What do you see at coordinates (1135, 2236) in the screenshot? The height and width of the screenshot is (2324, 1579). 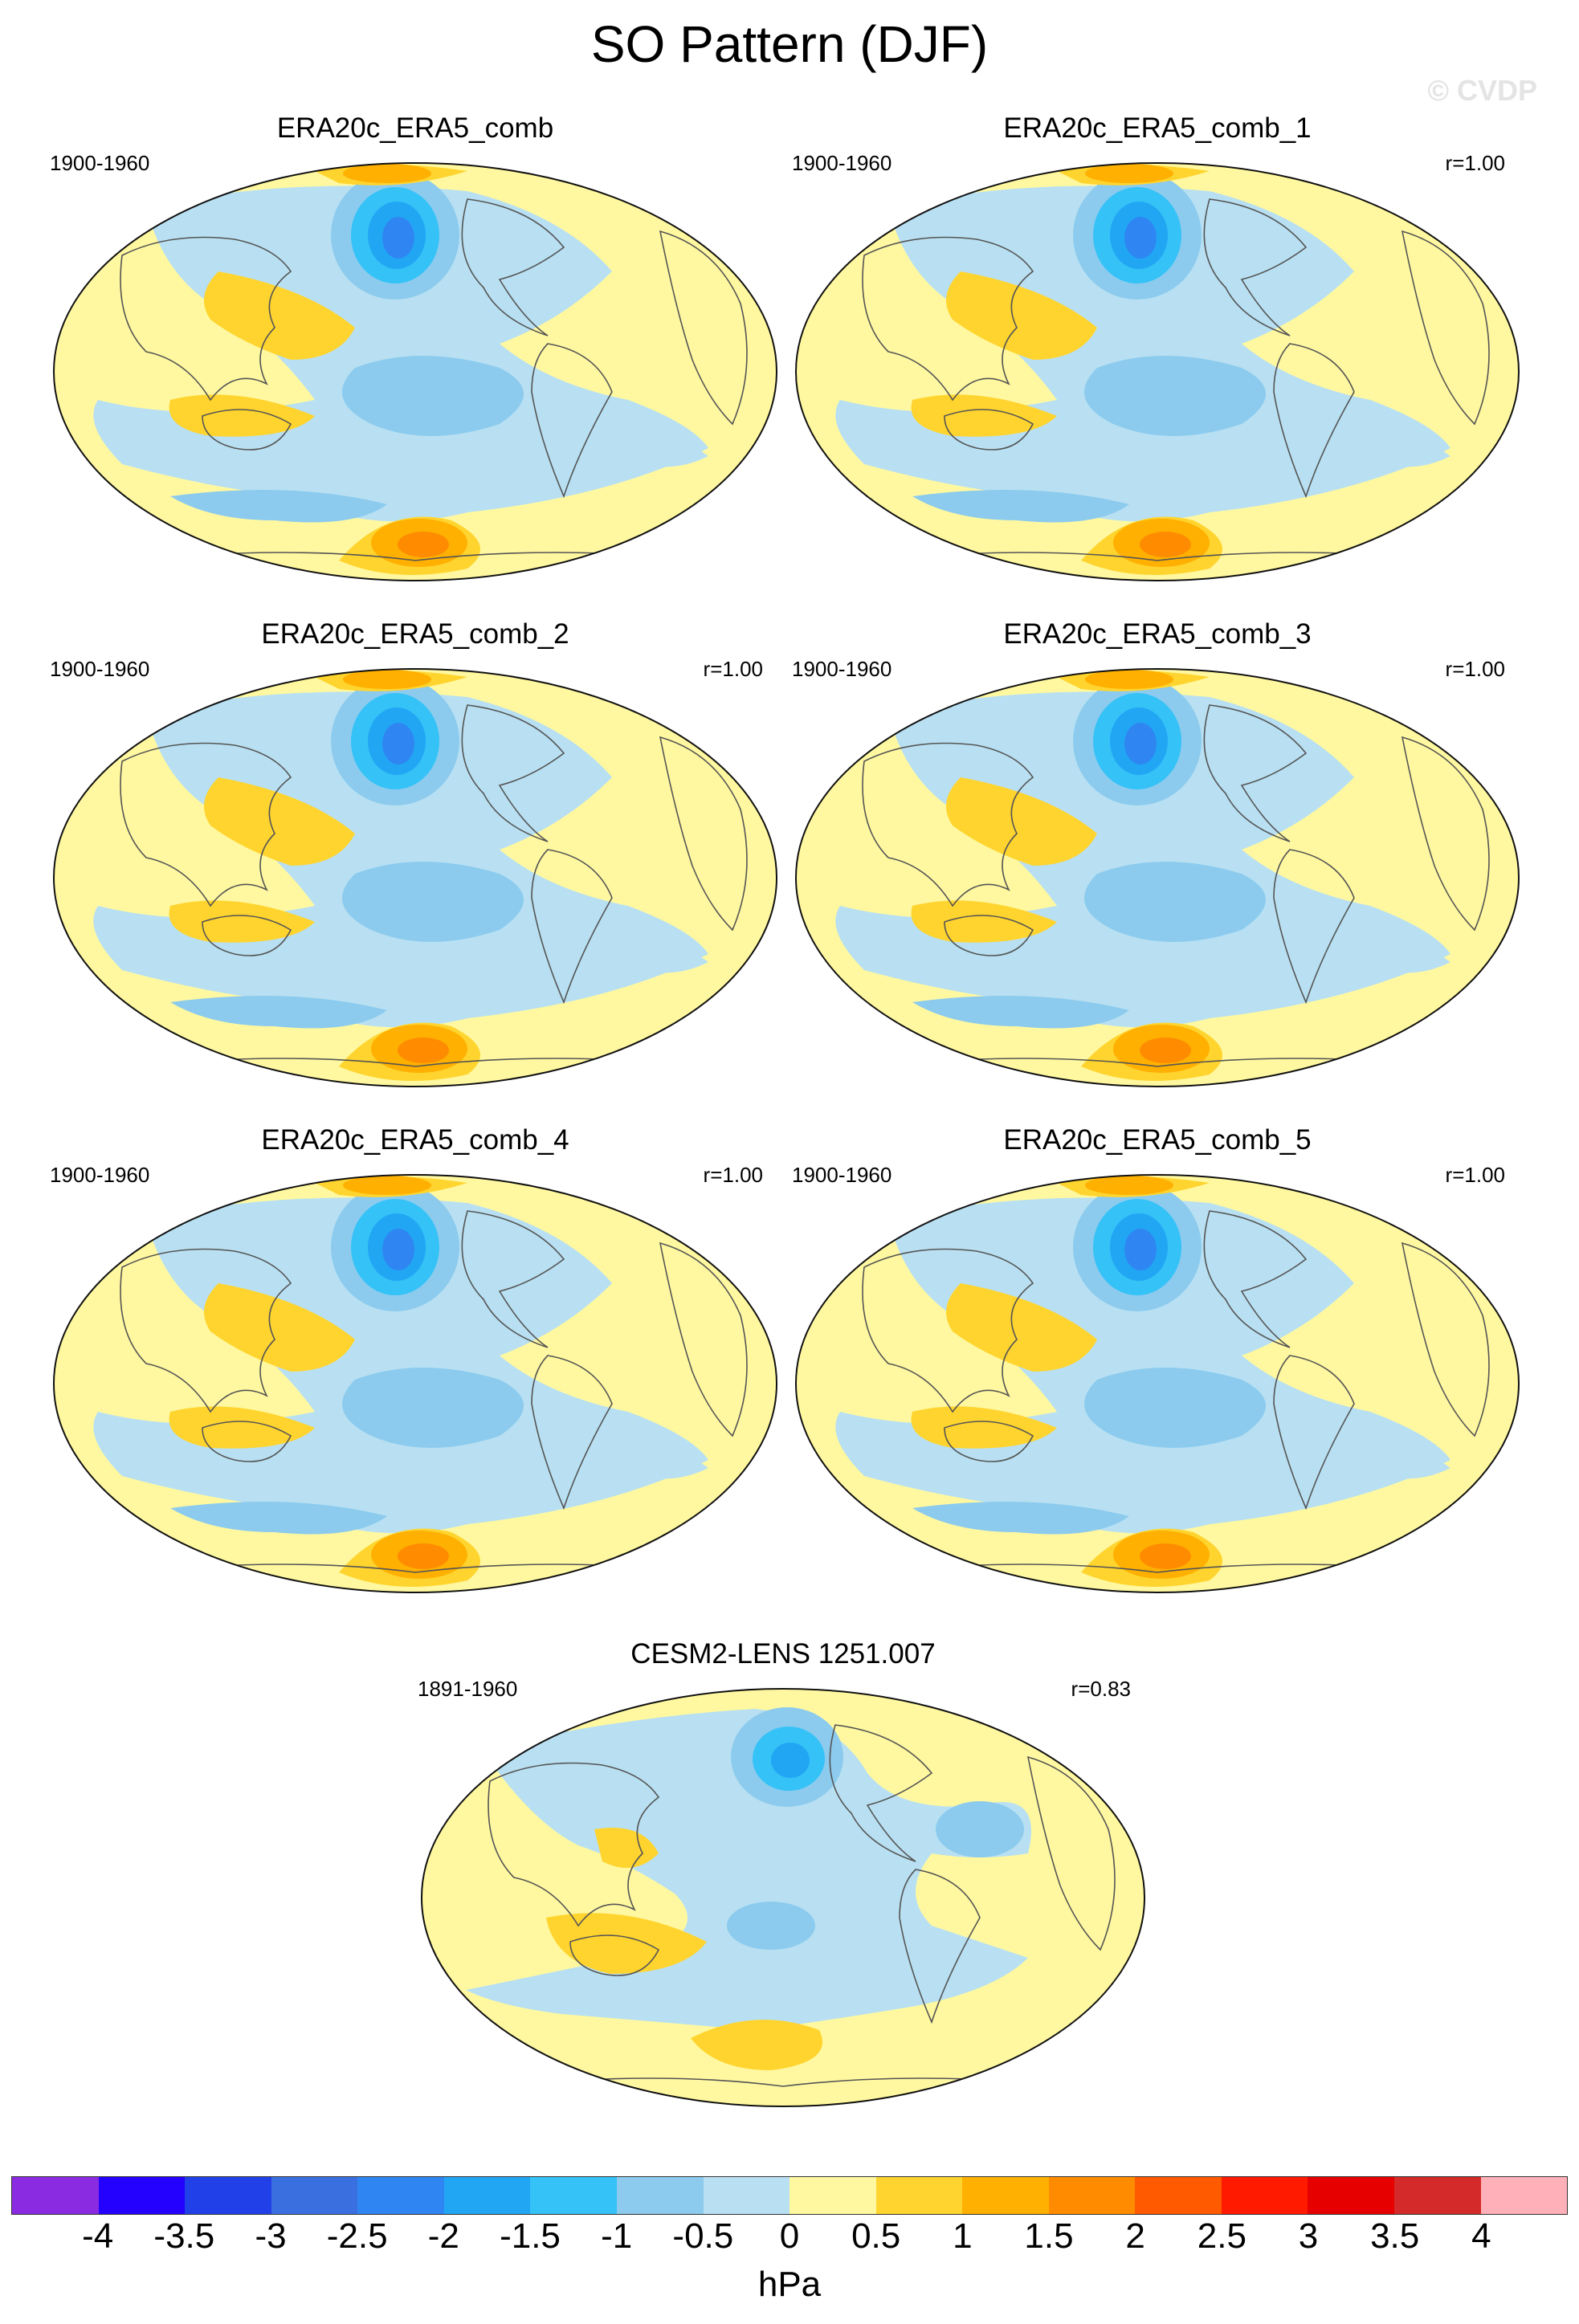 I see `colorbar-tick-label: 2` at bounding box center [1135, 2236].